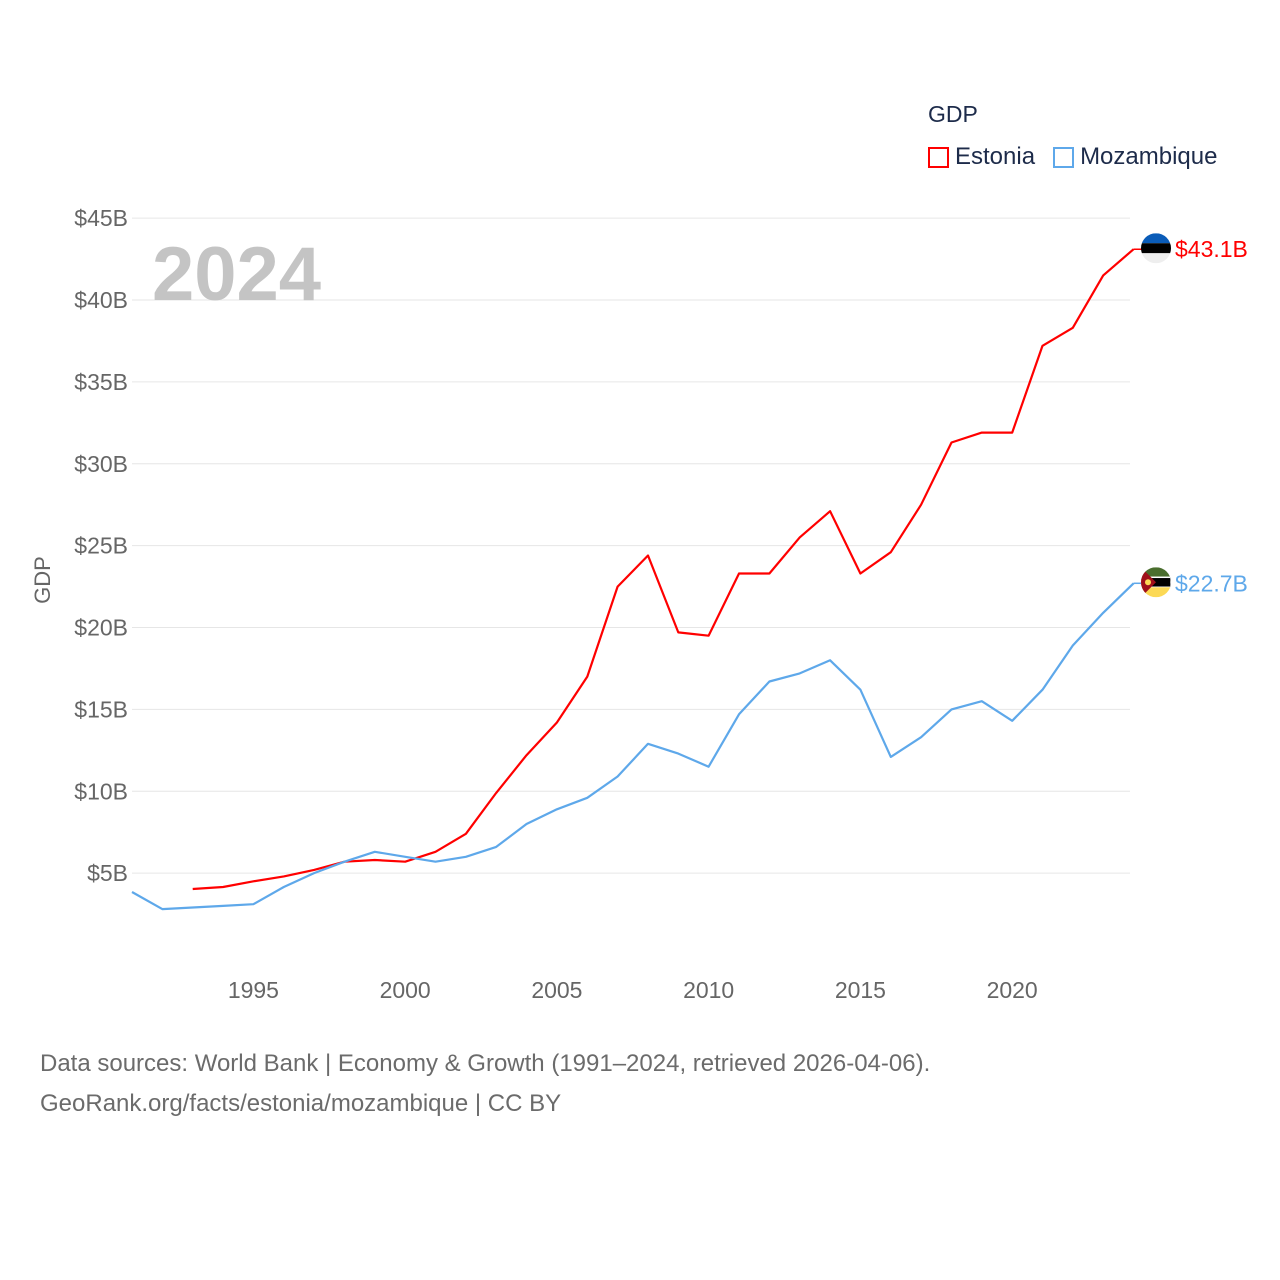 The height and width of the screenshot is (1280, 1280). Describe the element at coordinates (708, 990) in the screenshot. I see `x-tick-label: 2010` at that location.